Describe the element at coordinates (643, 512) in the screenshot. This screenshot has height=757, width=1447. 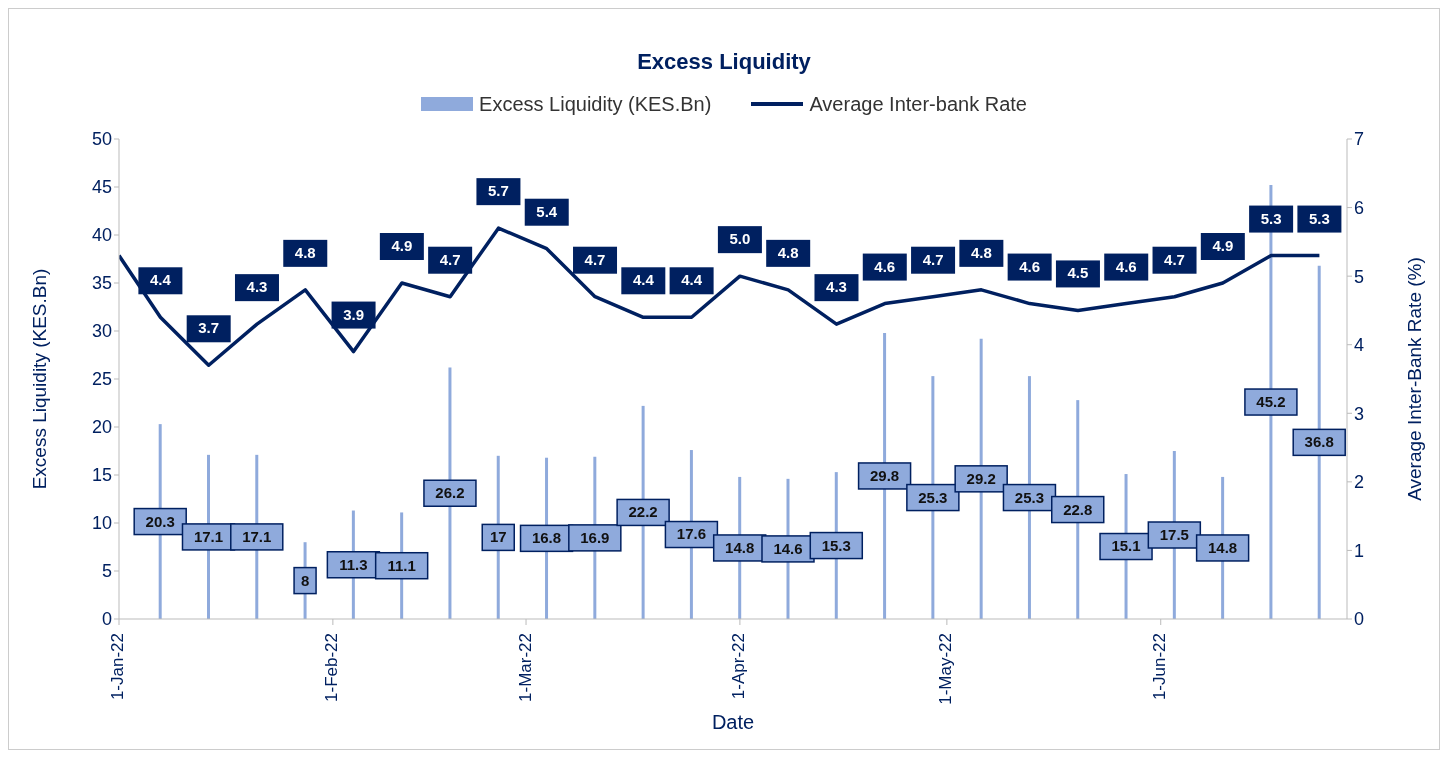
I see `data-label: 22.2` at that location.